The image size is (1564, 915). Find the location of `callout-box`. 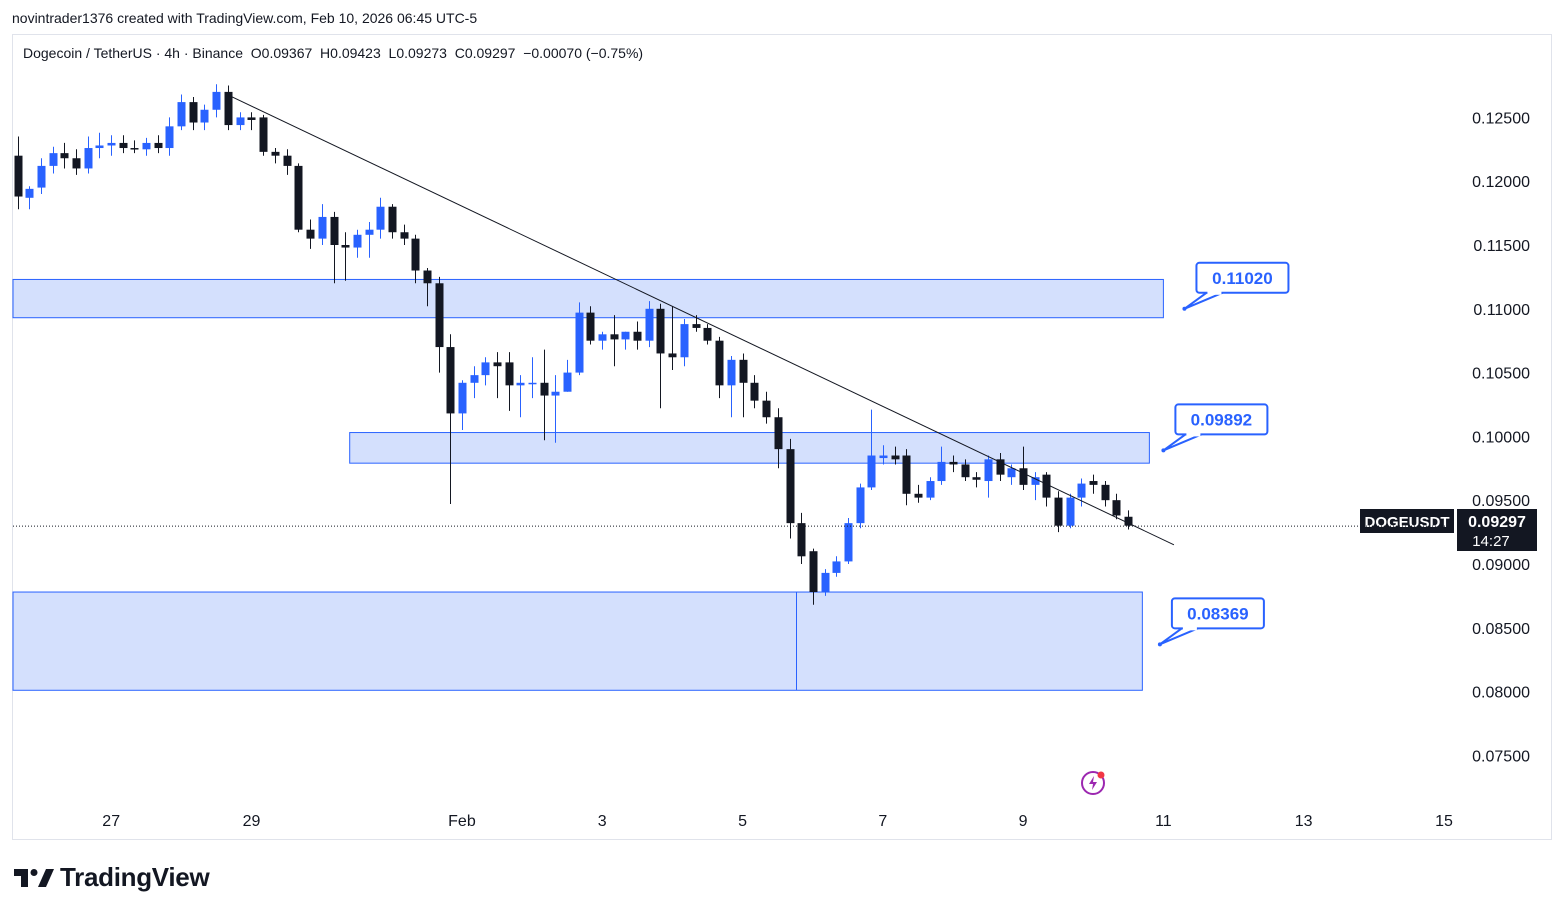

callout-box is located at coordinates (1217, 613).